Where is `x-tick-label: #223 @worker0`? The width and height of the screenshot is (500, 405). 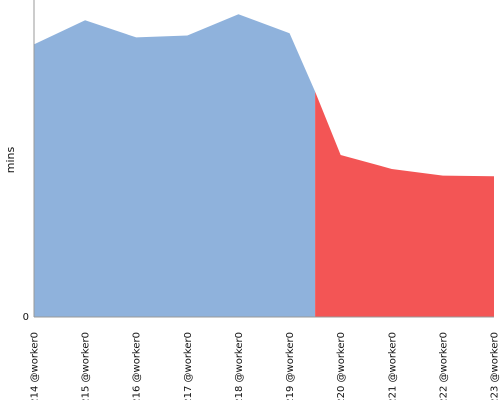 x-tick-label: #223 @worker0 is located at coordinates (495, 366).